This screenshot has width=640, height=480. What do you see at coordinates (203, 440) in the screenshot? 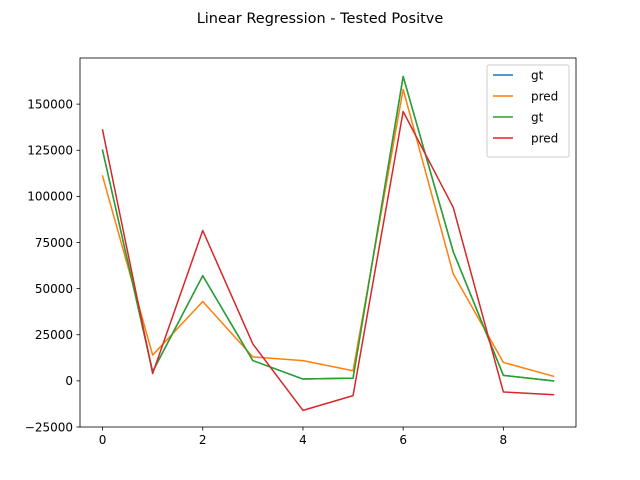
I see `x-tick-label: 2` at bounding box center [203, 440].